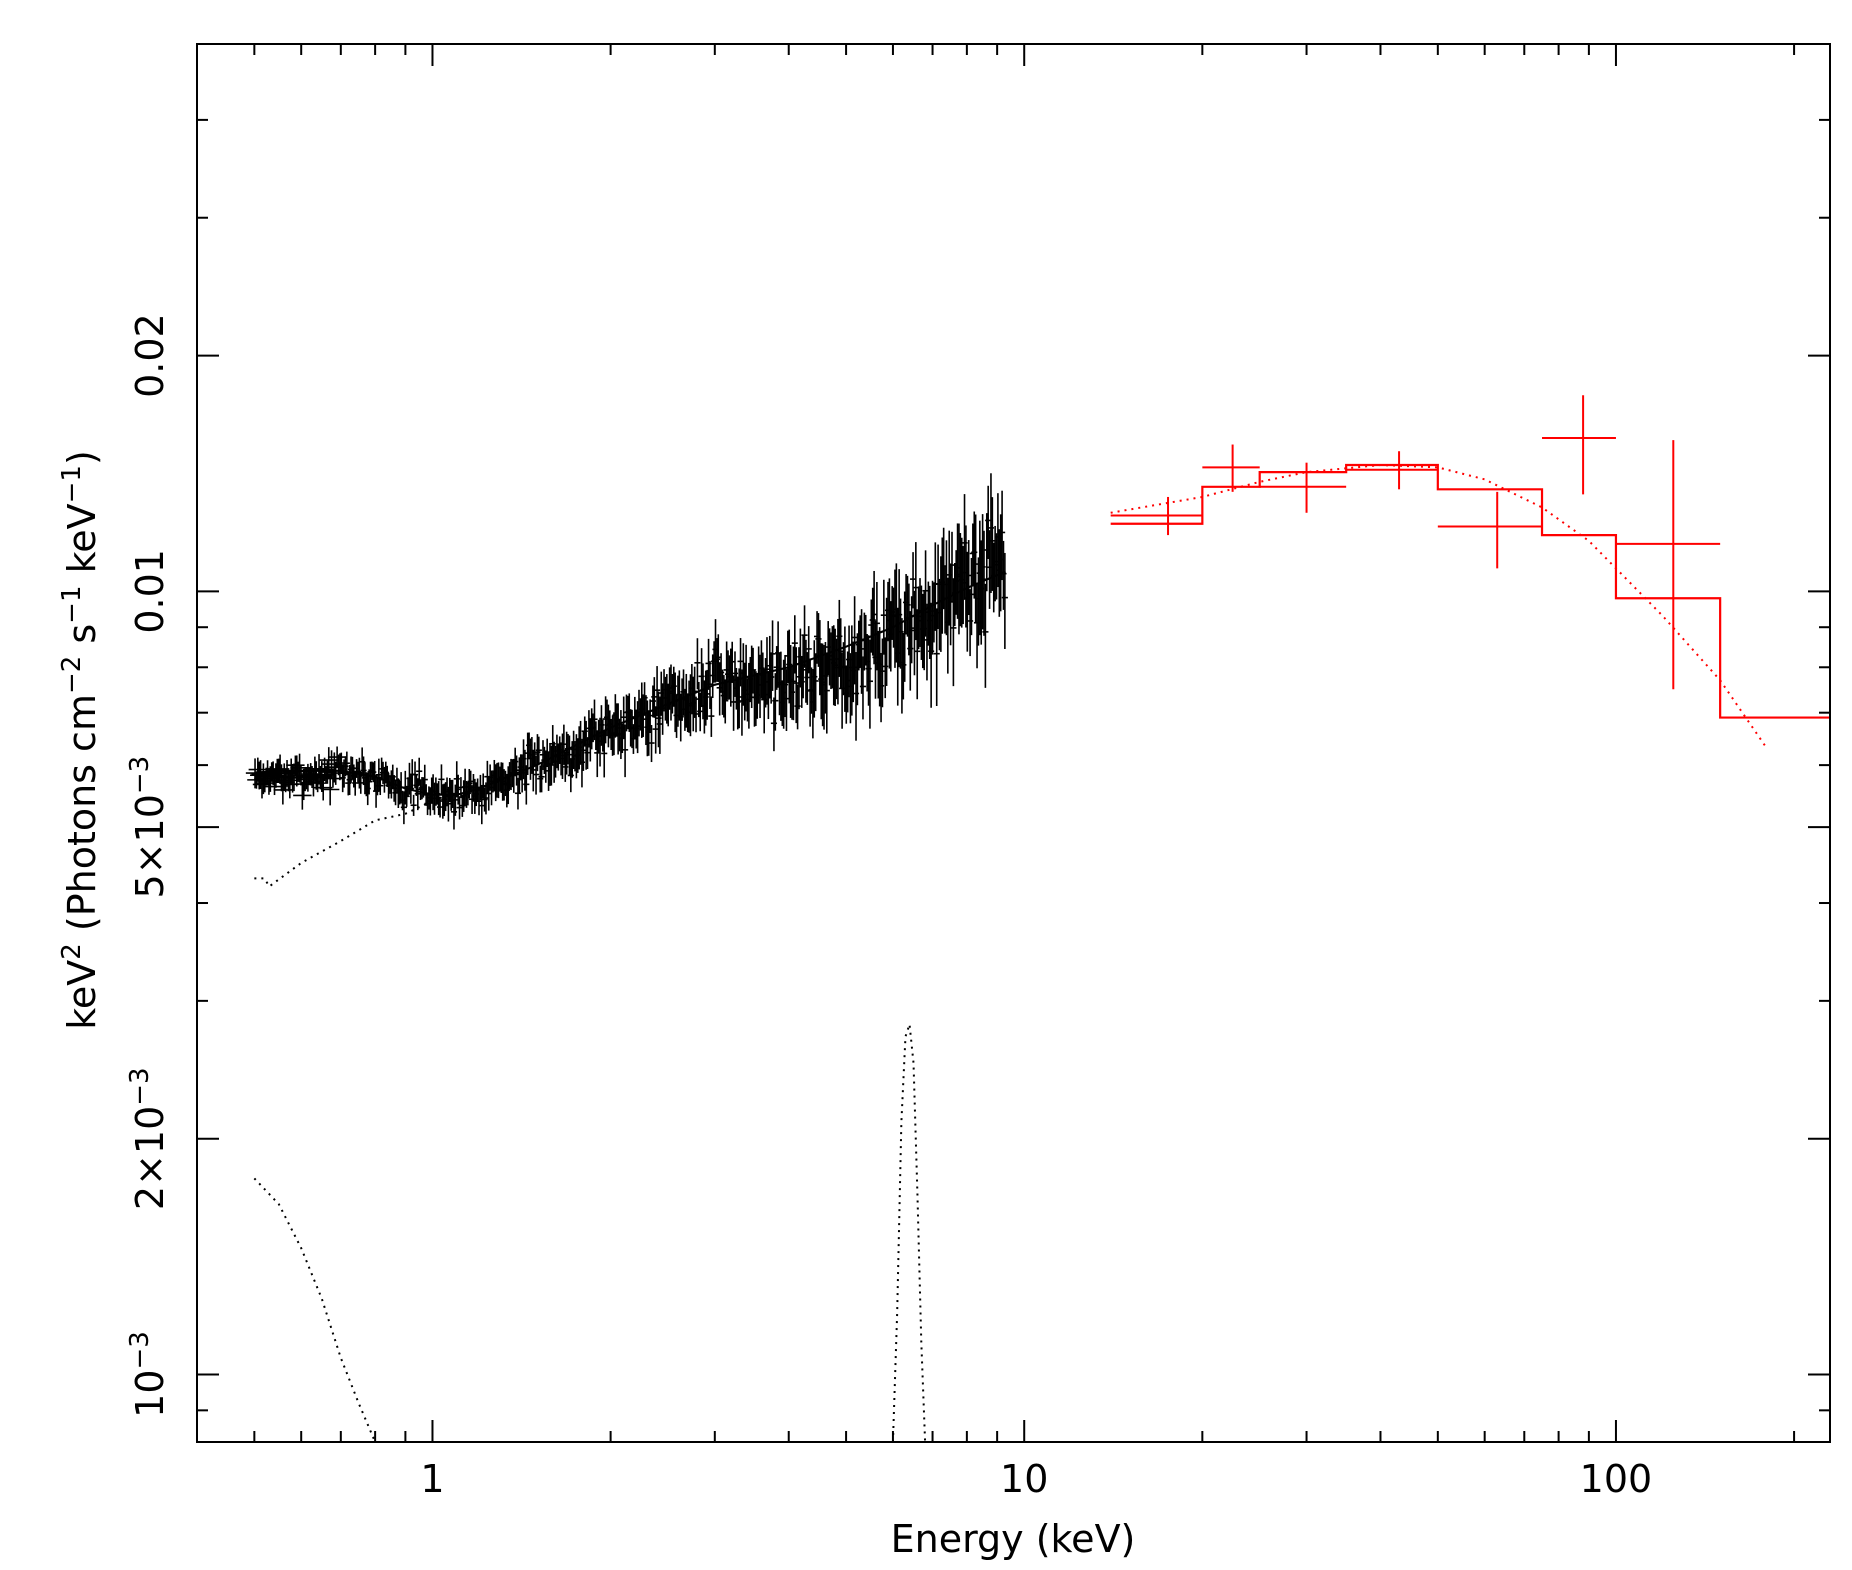 This screenshot has width=1852, height=1570. Describe the element at coordinates (72, 604) in the screenshot. I see `y-axis-label-sup3: −1` at that location.